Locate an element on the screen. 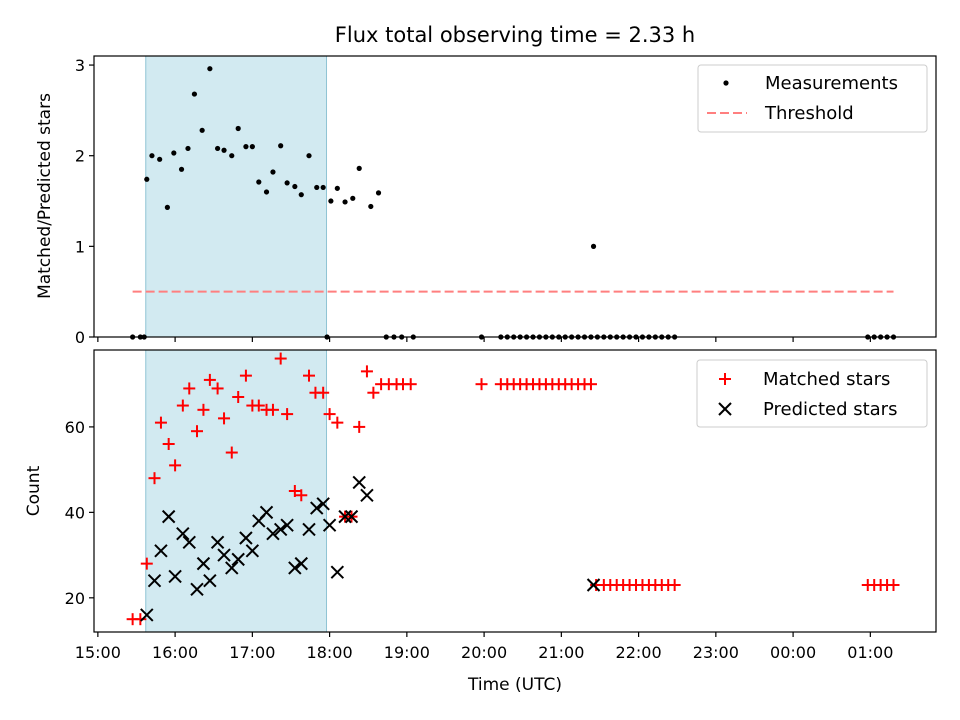 This screenshot has width=960, height=720. legend-label-predicted: Predicted stars is located at coordinates (830, 409).